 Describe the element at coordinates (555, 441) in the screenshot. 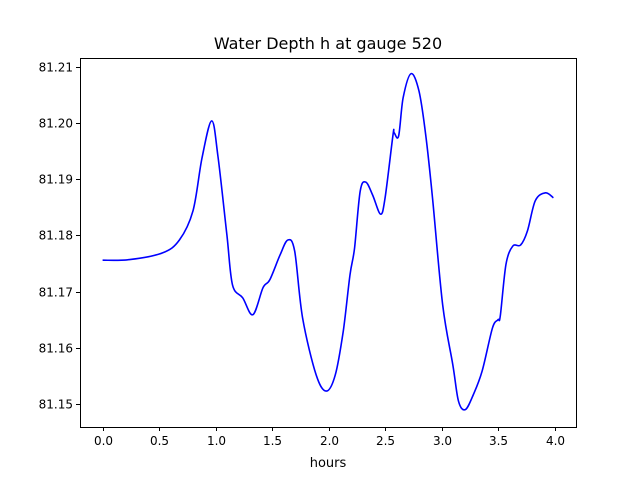

I see `x-tick-label: 4.0` at that location.